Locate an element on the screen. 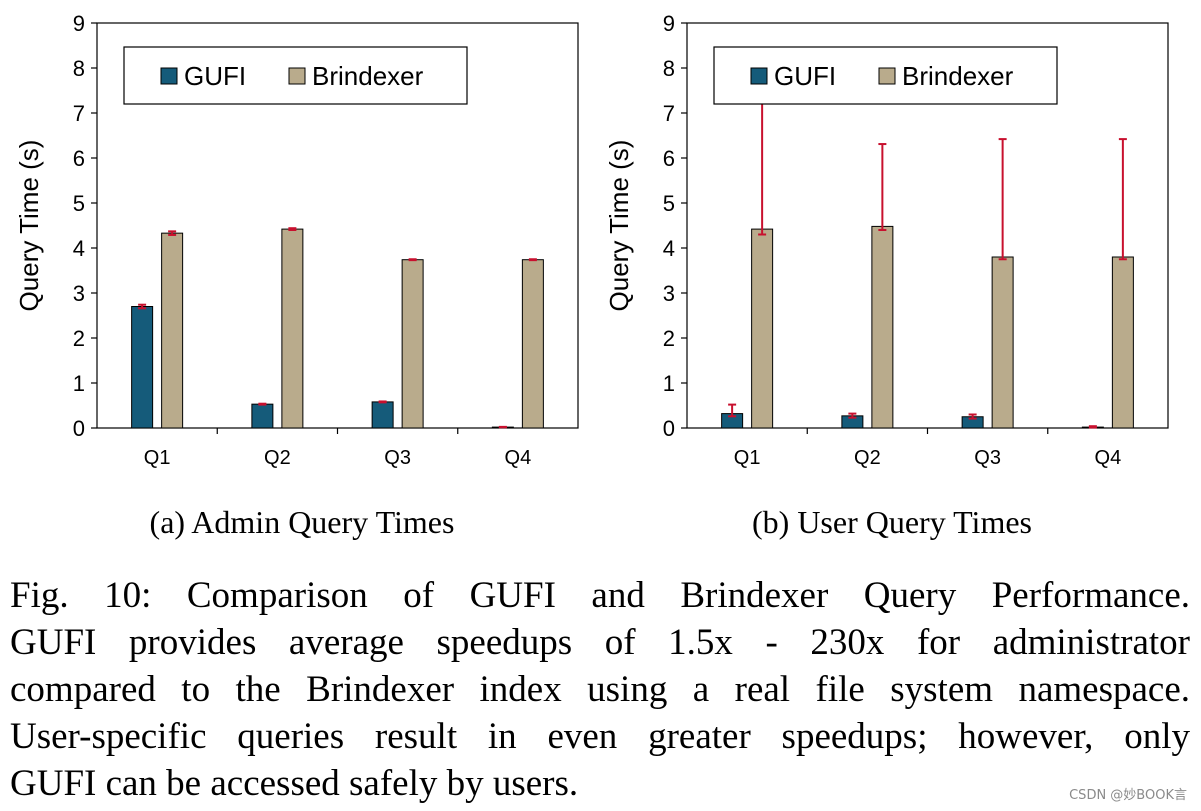 This screenshot has height=811, width=1201. subcaption: (a) Admin Query Times is located at coordinates (302, 522).